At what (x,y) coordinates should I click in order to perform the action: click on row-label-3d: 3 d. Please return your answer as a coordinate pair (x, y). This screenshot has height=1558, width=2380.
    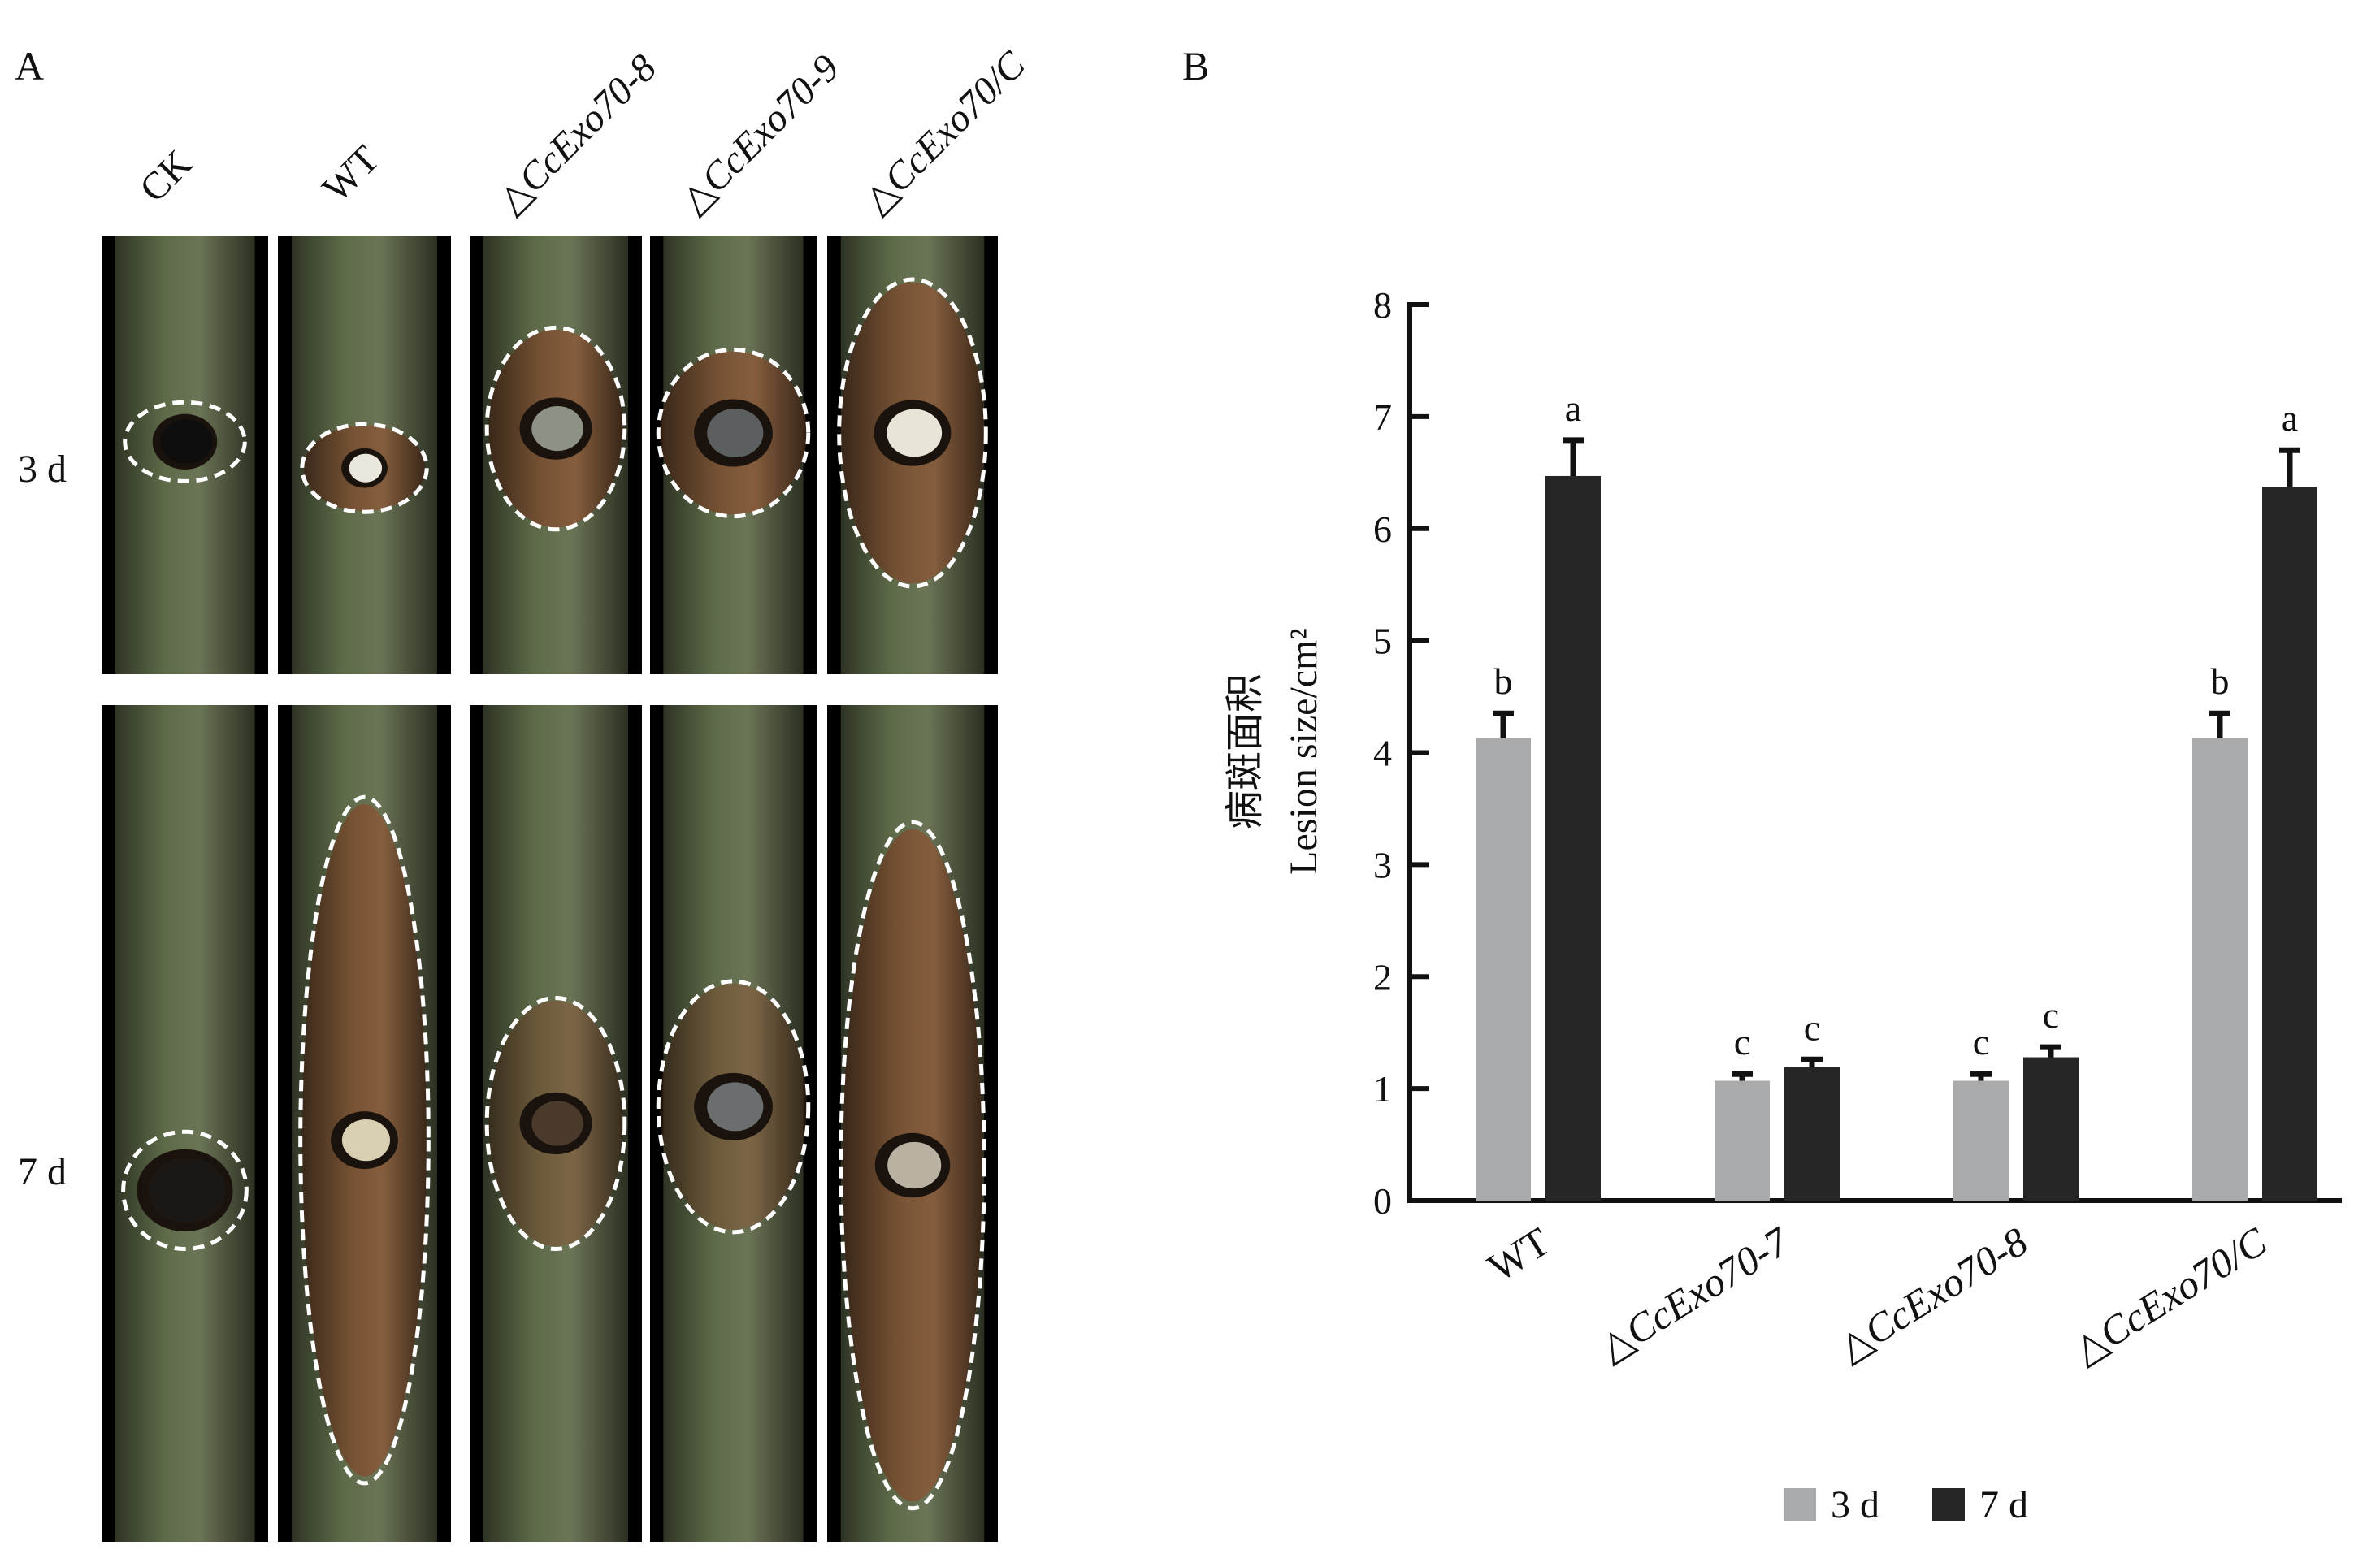
    Looking at the image, I should click on (42, 469).